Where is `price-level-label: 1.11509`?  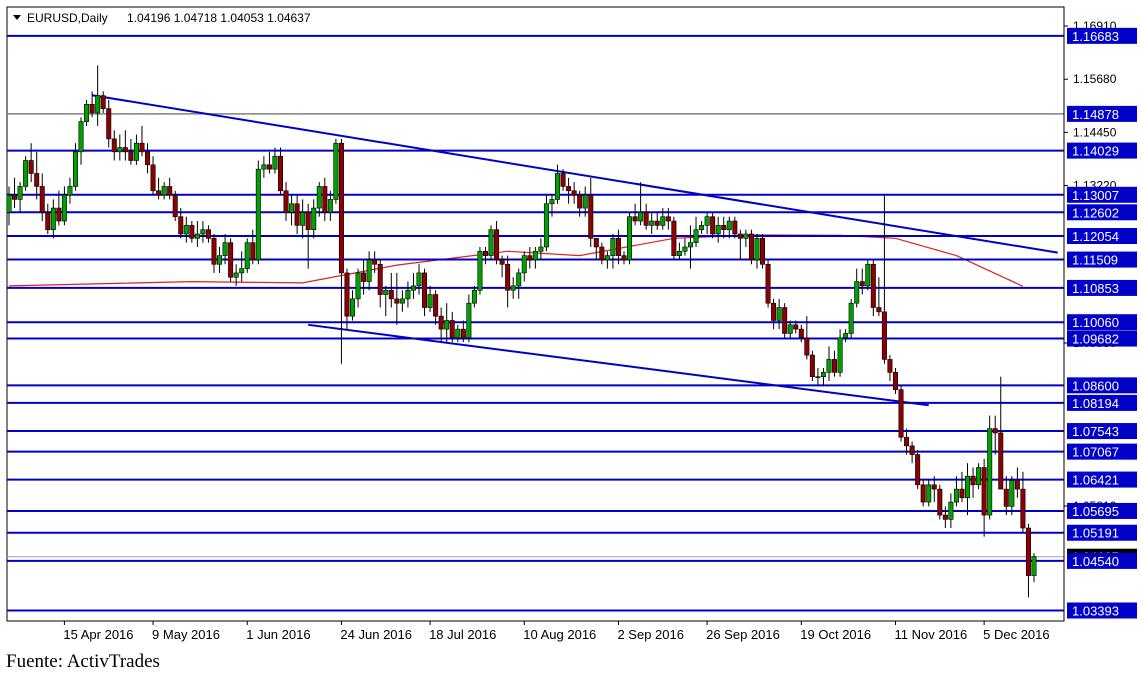
price-level-label: 1.11509 is located at coordinates (1102, 259).